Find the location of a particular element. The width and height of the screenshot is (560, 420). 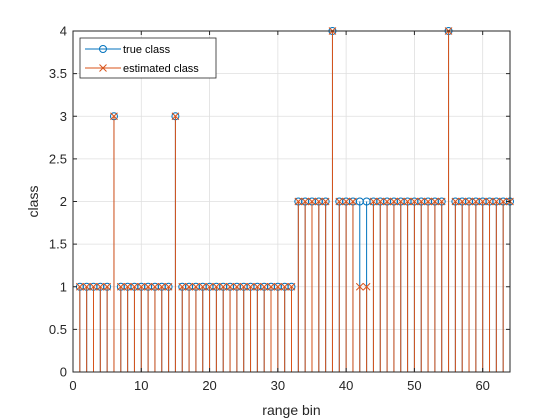

x-axis-label: range bin is located at coordinates (291, 410).